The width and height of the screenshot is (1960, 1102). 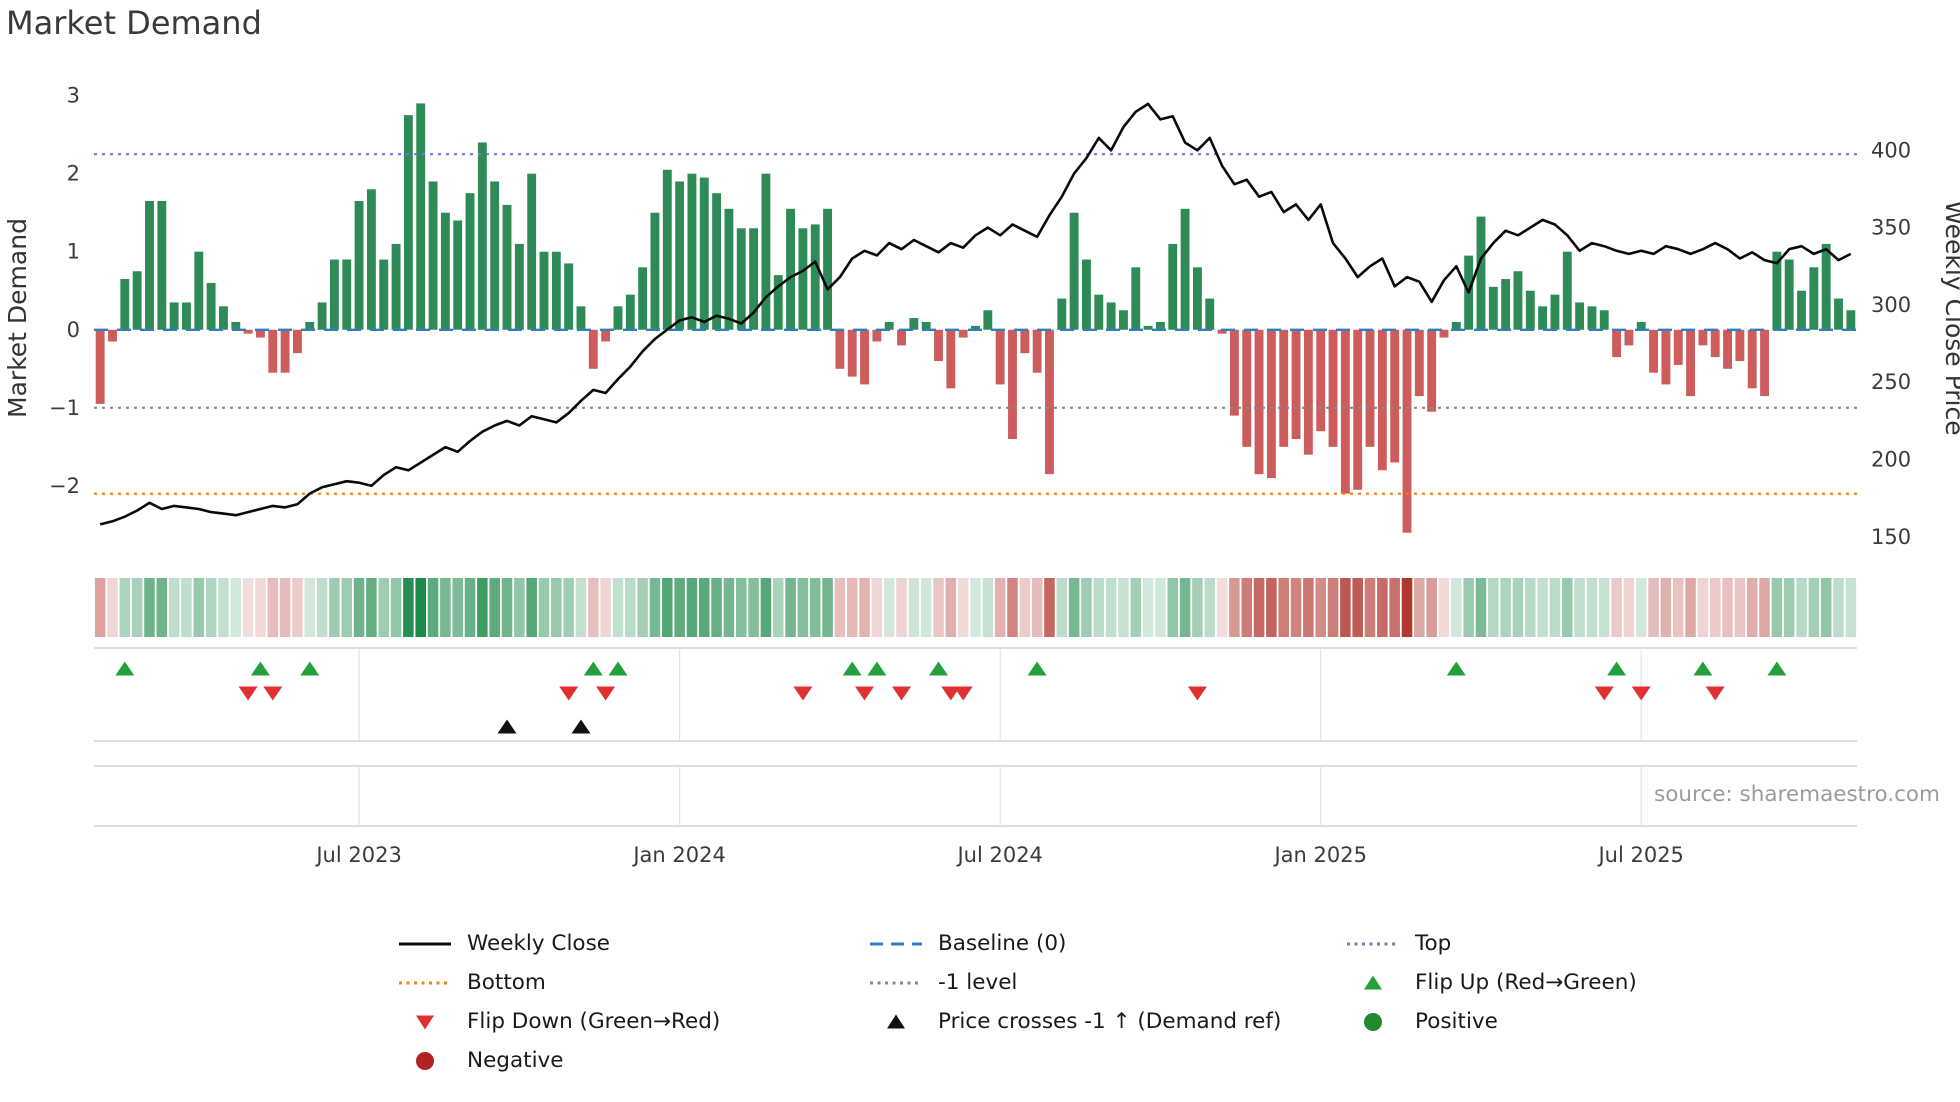 I want to click on legend-item-price-cross: Price crosses -1 ↑ (Demand ref), so click(x=1105, y=1021).